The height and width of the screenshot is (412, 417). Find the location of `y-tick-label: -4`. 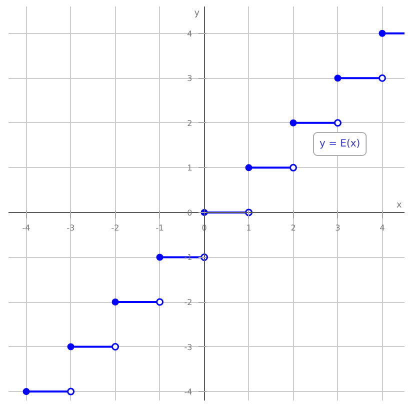

y-tick-label: -4 is located at coordinates (188, 392).